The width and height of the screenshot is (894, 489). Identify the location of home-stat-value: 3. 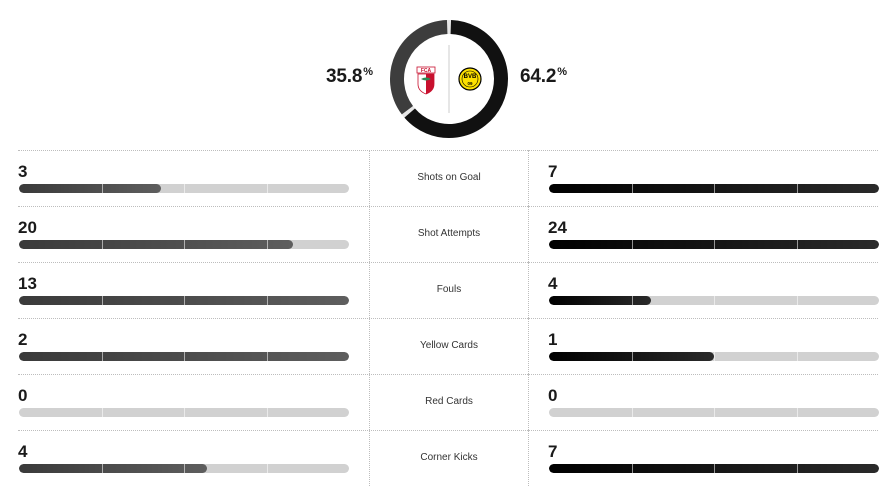
(23, 171).